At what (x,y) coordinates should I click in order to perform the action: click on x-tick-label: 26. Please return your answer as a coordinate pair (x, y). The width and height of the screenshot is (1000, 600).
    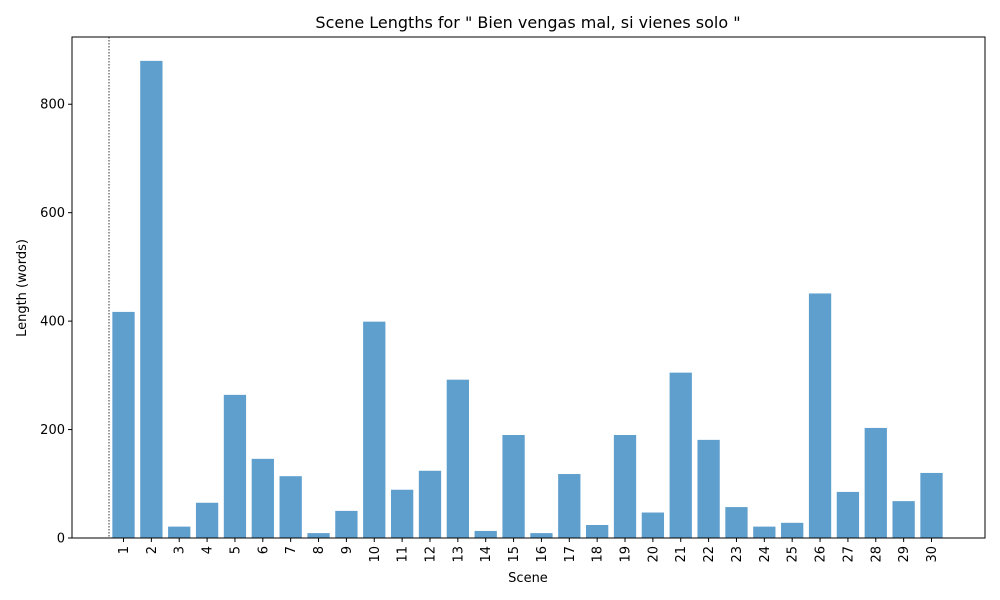
    Looking at the image, I should click on (821, 554).